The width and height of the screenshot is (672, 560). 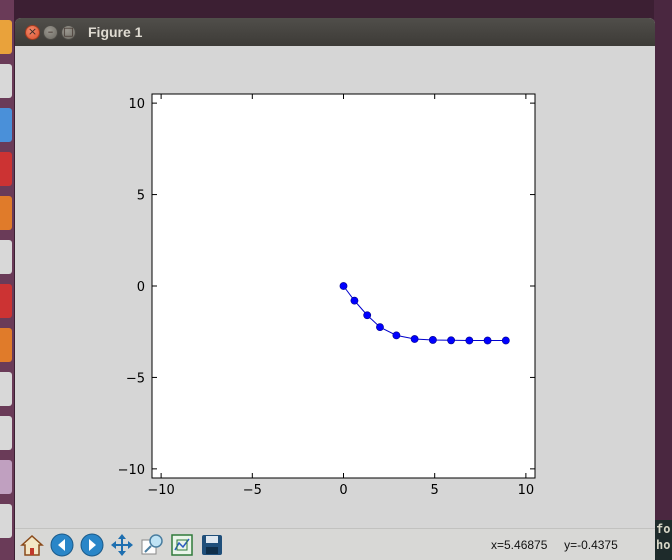 I want to click on cursor-x-readout: x=5.46875, so click(x=519, y=545).